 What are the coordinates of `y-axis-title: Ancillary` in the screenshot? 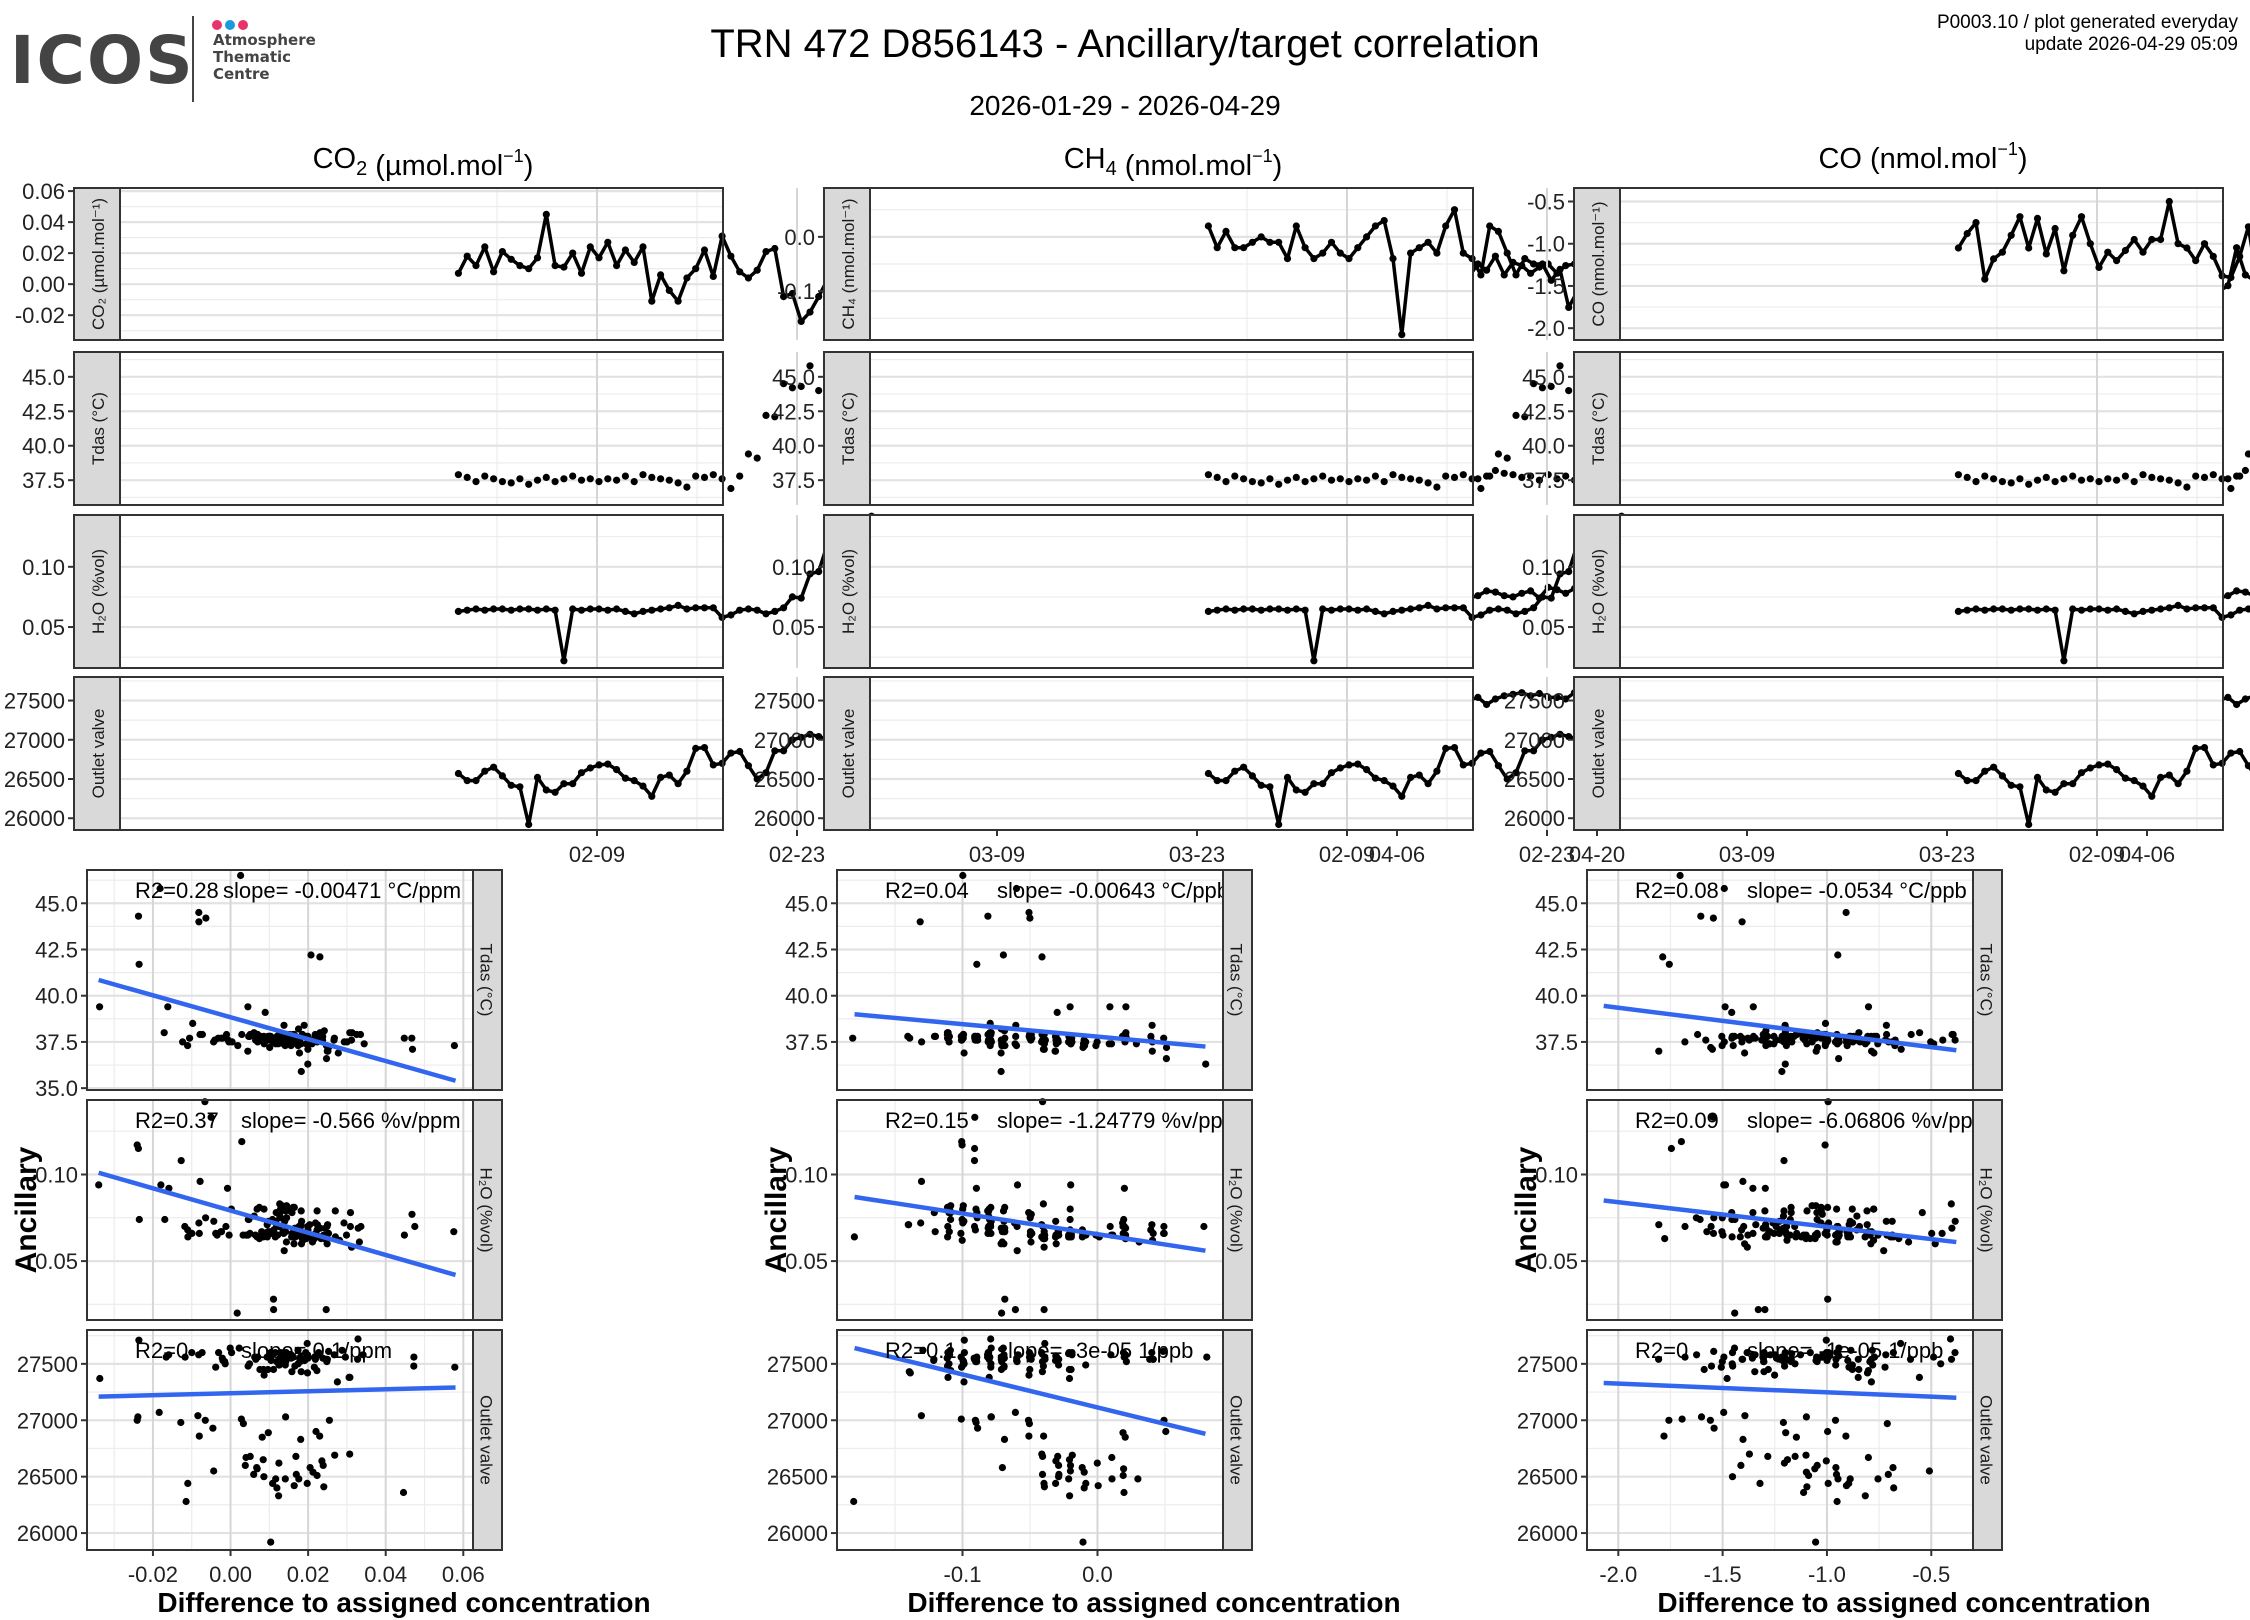 It's located at (1526, 1209).